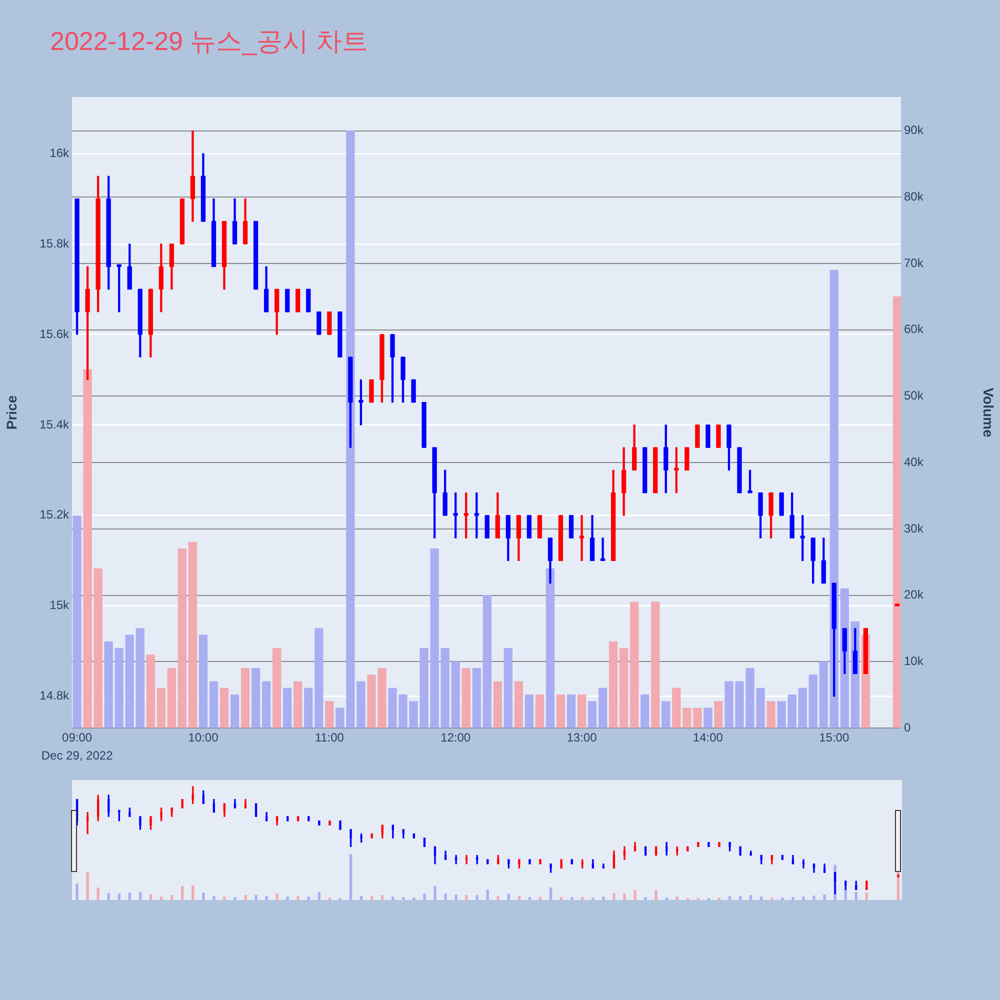  Describe the element at coordinates (55, 515) in the screenshot. I see `y-tick-label: 15.2k` at that location.